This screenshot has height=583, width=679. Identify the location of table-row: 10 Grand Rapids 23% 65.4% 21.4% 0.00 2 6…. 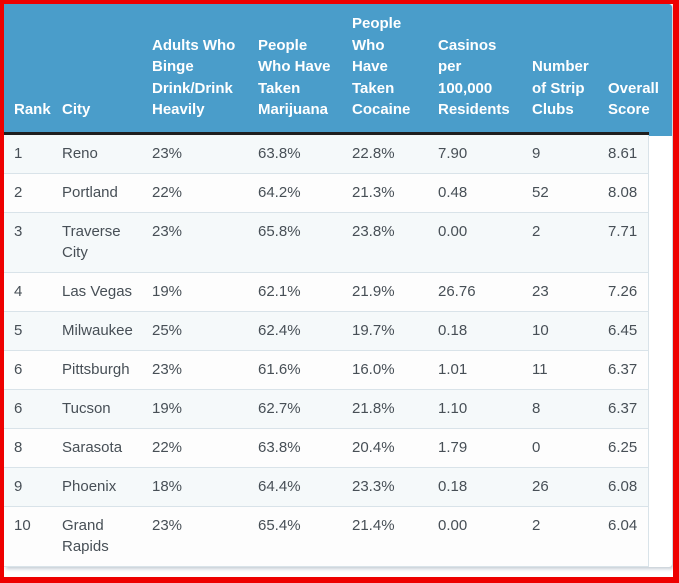
(326, 536).